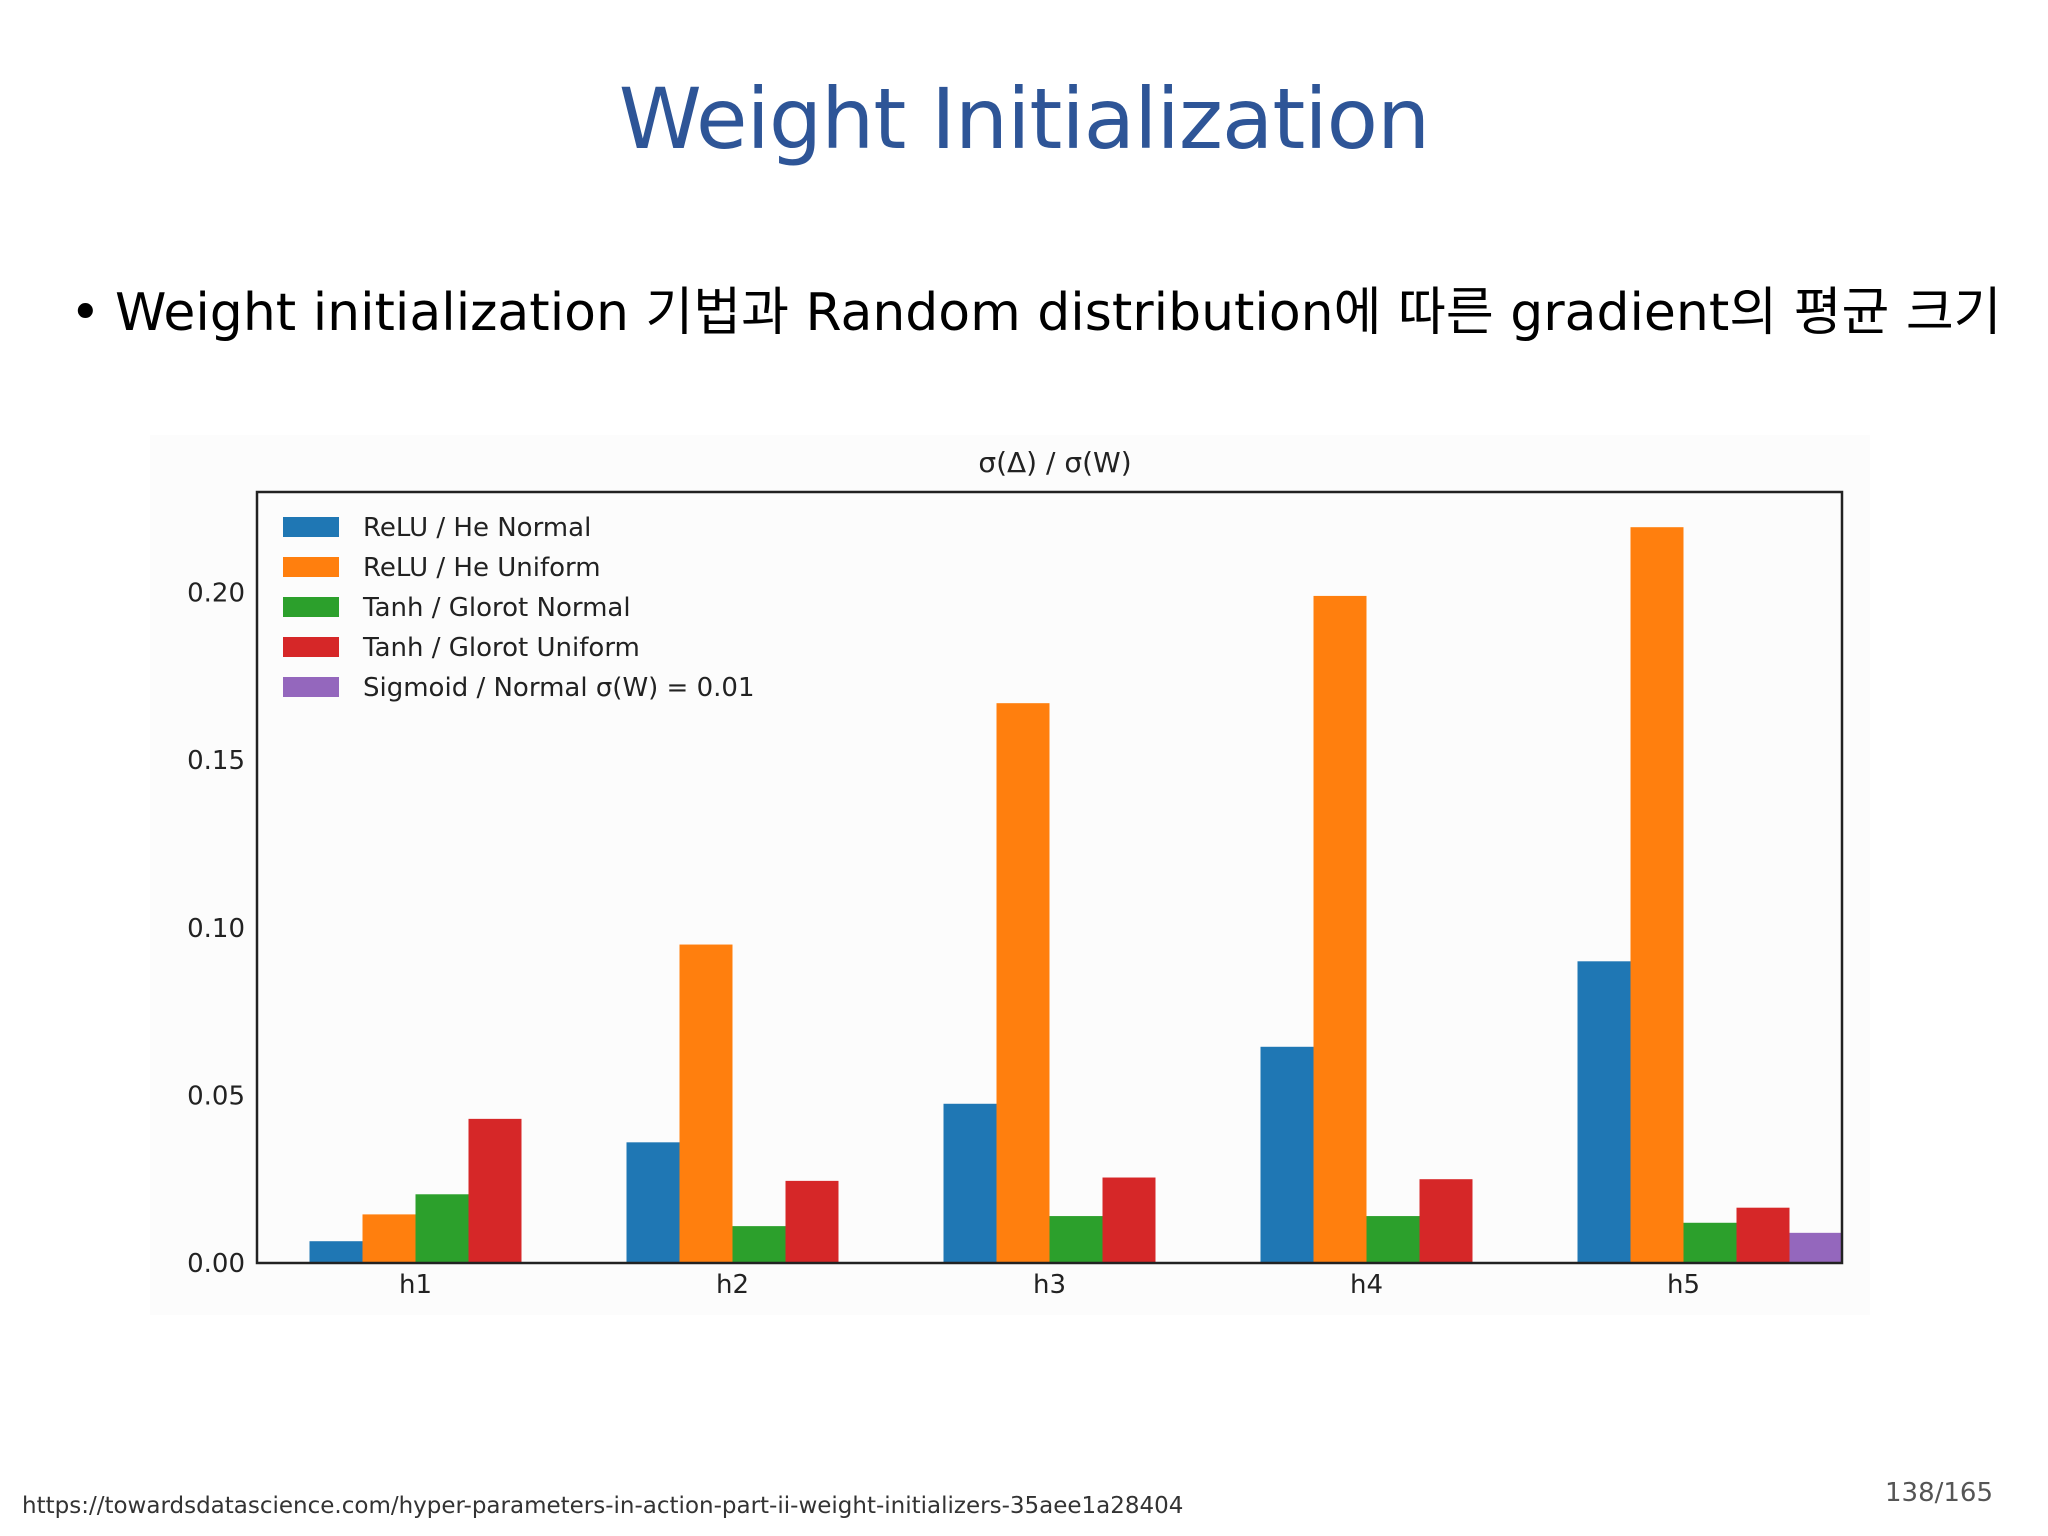 The height and width of the screenshot is (1536, 2048). I want to click on chart-title: σ(Δ) / σ(W), so click(1054, 462).